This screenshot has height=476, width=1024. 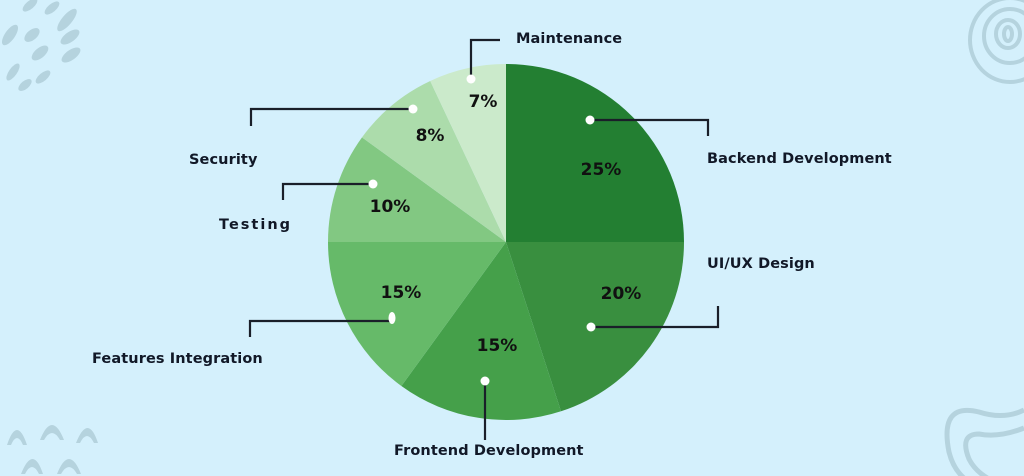 What do you see at coordinates (497, 346) in the screenshot?
I see `pct-frontend: 15%` at bounding box center [497, 346].